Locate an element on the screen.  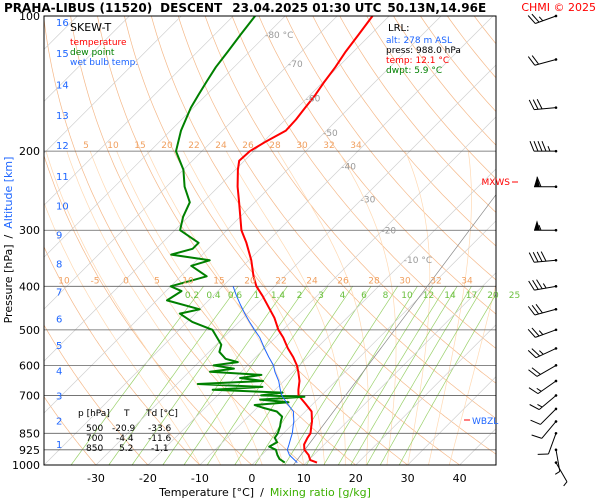
isotherm-label: -80 °C is located at coordinates (279, 36).